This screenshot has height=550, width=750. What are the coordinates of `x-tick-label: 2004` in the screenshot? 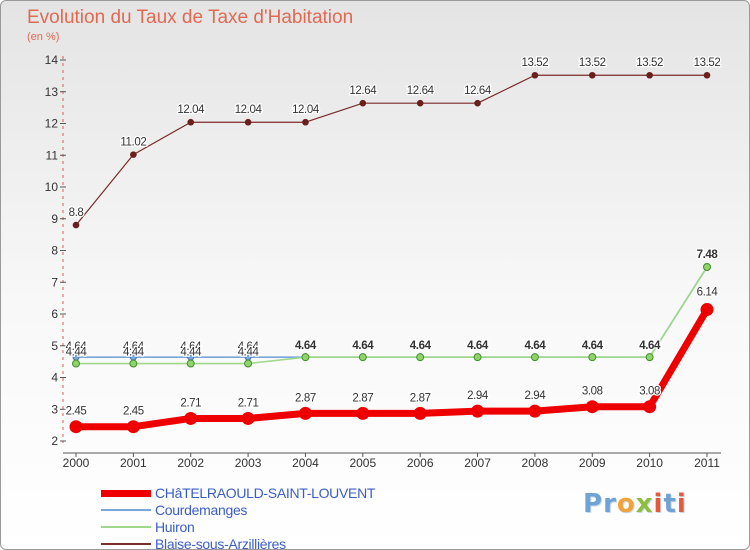 It's located at (305, 463).